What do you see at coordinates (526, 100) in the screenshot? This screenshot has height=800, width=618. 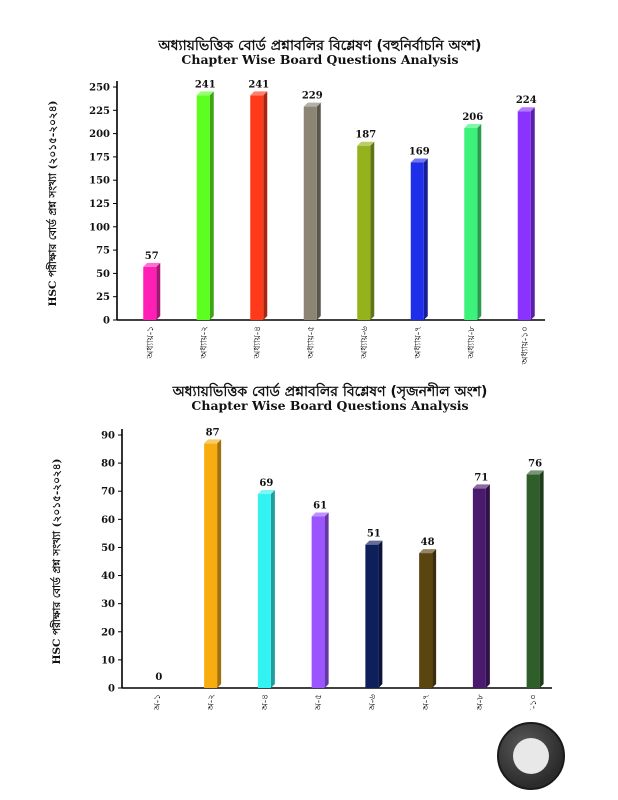 I see `data-label: 224` at bounding box center [526, 100].